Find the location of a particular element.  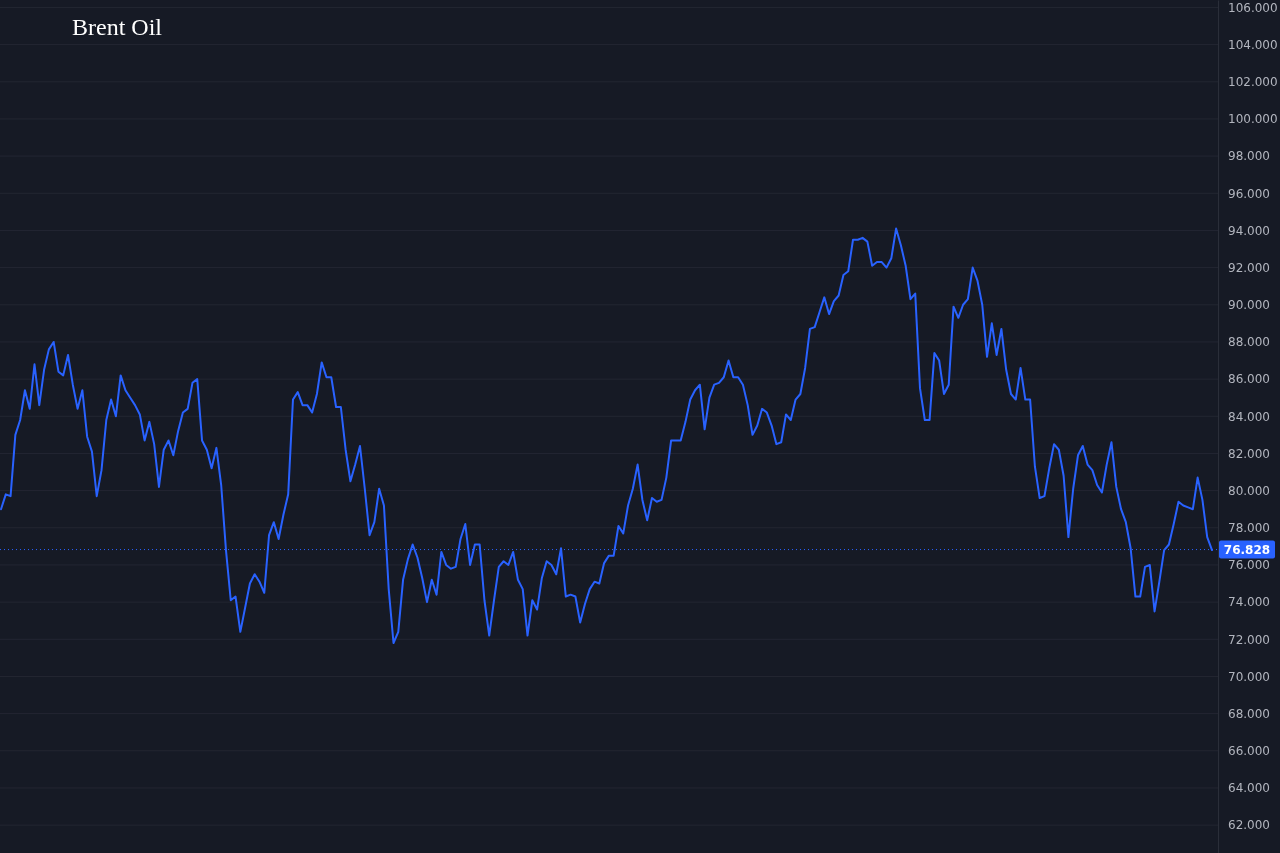

y-tick-label: 64.000 is located at coordinates (1249, 788).